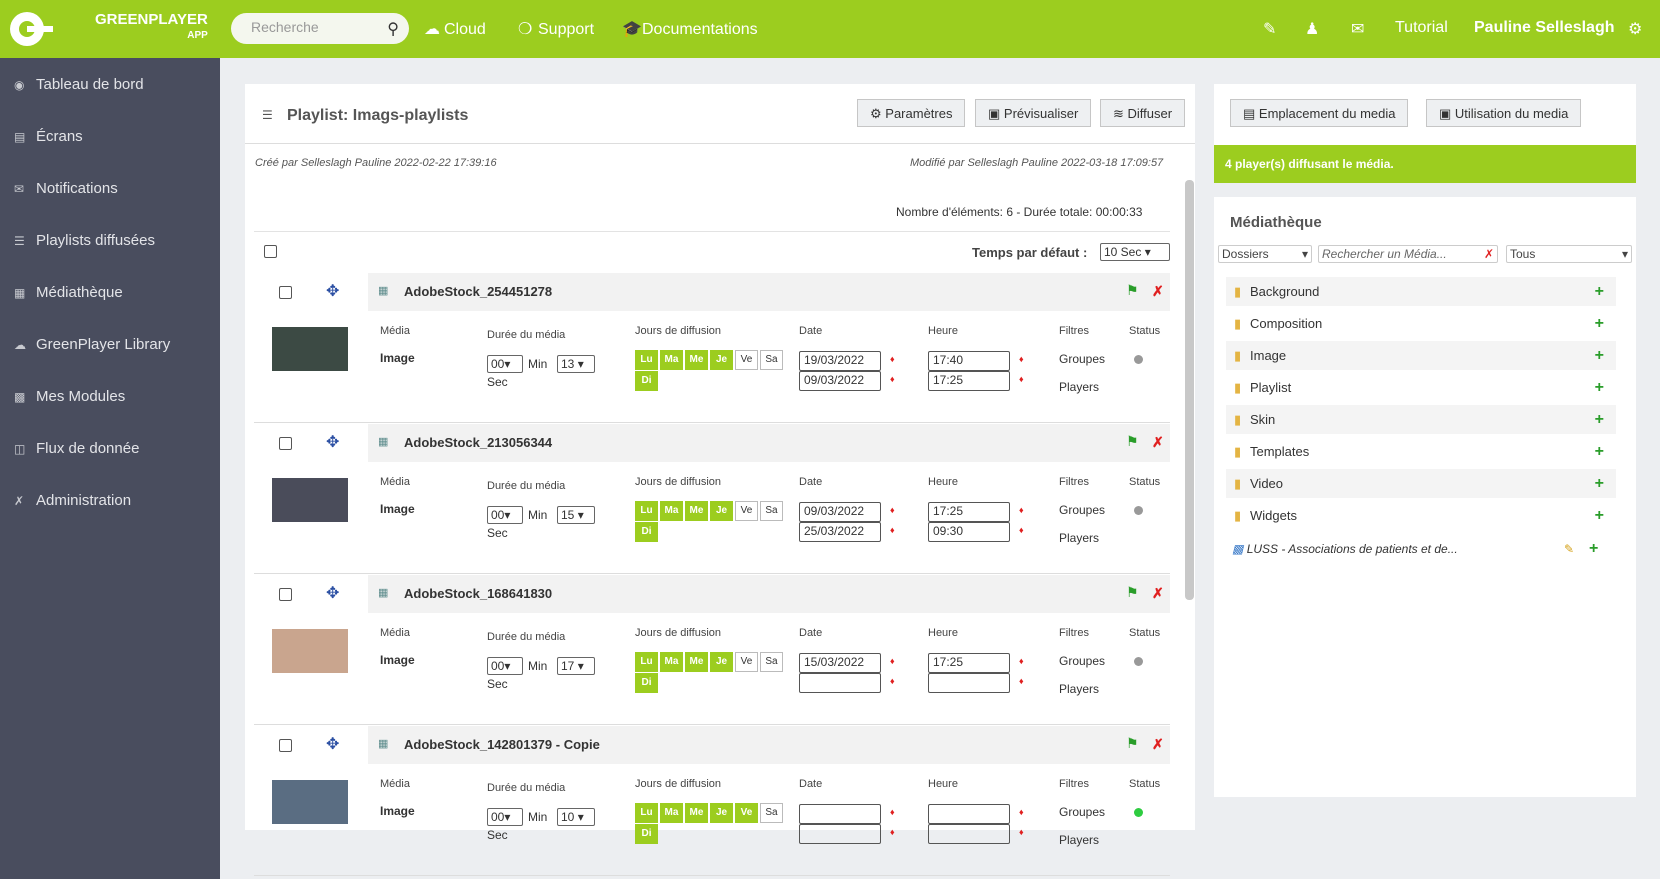  I want to click on search-input: Recherche ⚲, so click(320, 28).